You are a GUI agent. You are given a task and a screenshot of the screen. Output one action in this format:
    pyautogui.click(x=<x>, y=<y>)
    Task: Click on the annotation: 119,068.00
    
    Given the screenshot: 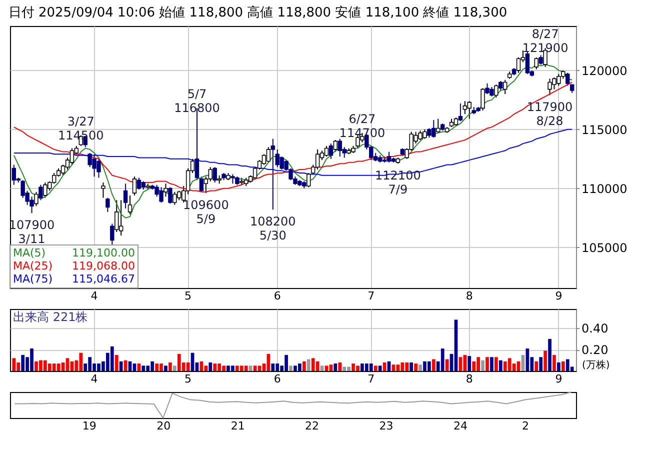 What is the action you would take?
    pyautogui.click(x=103, y=266)
    